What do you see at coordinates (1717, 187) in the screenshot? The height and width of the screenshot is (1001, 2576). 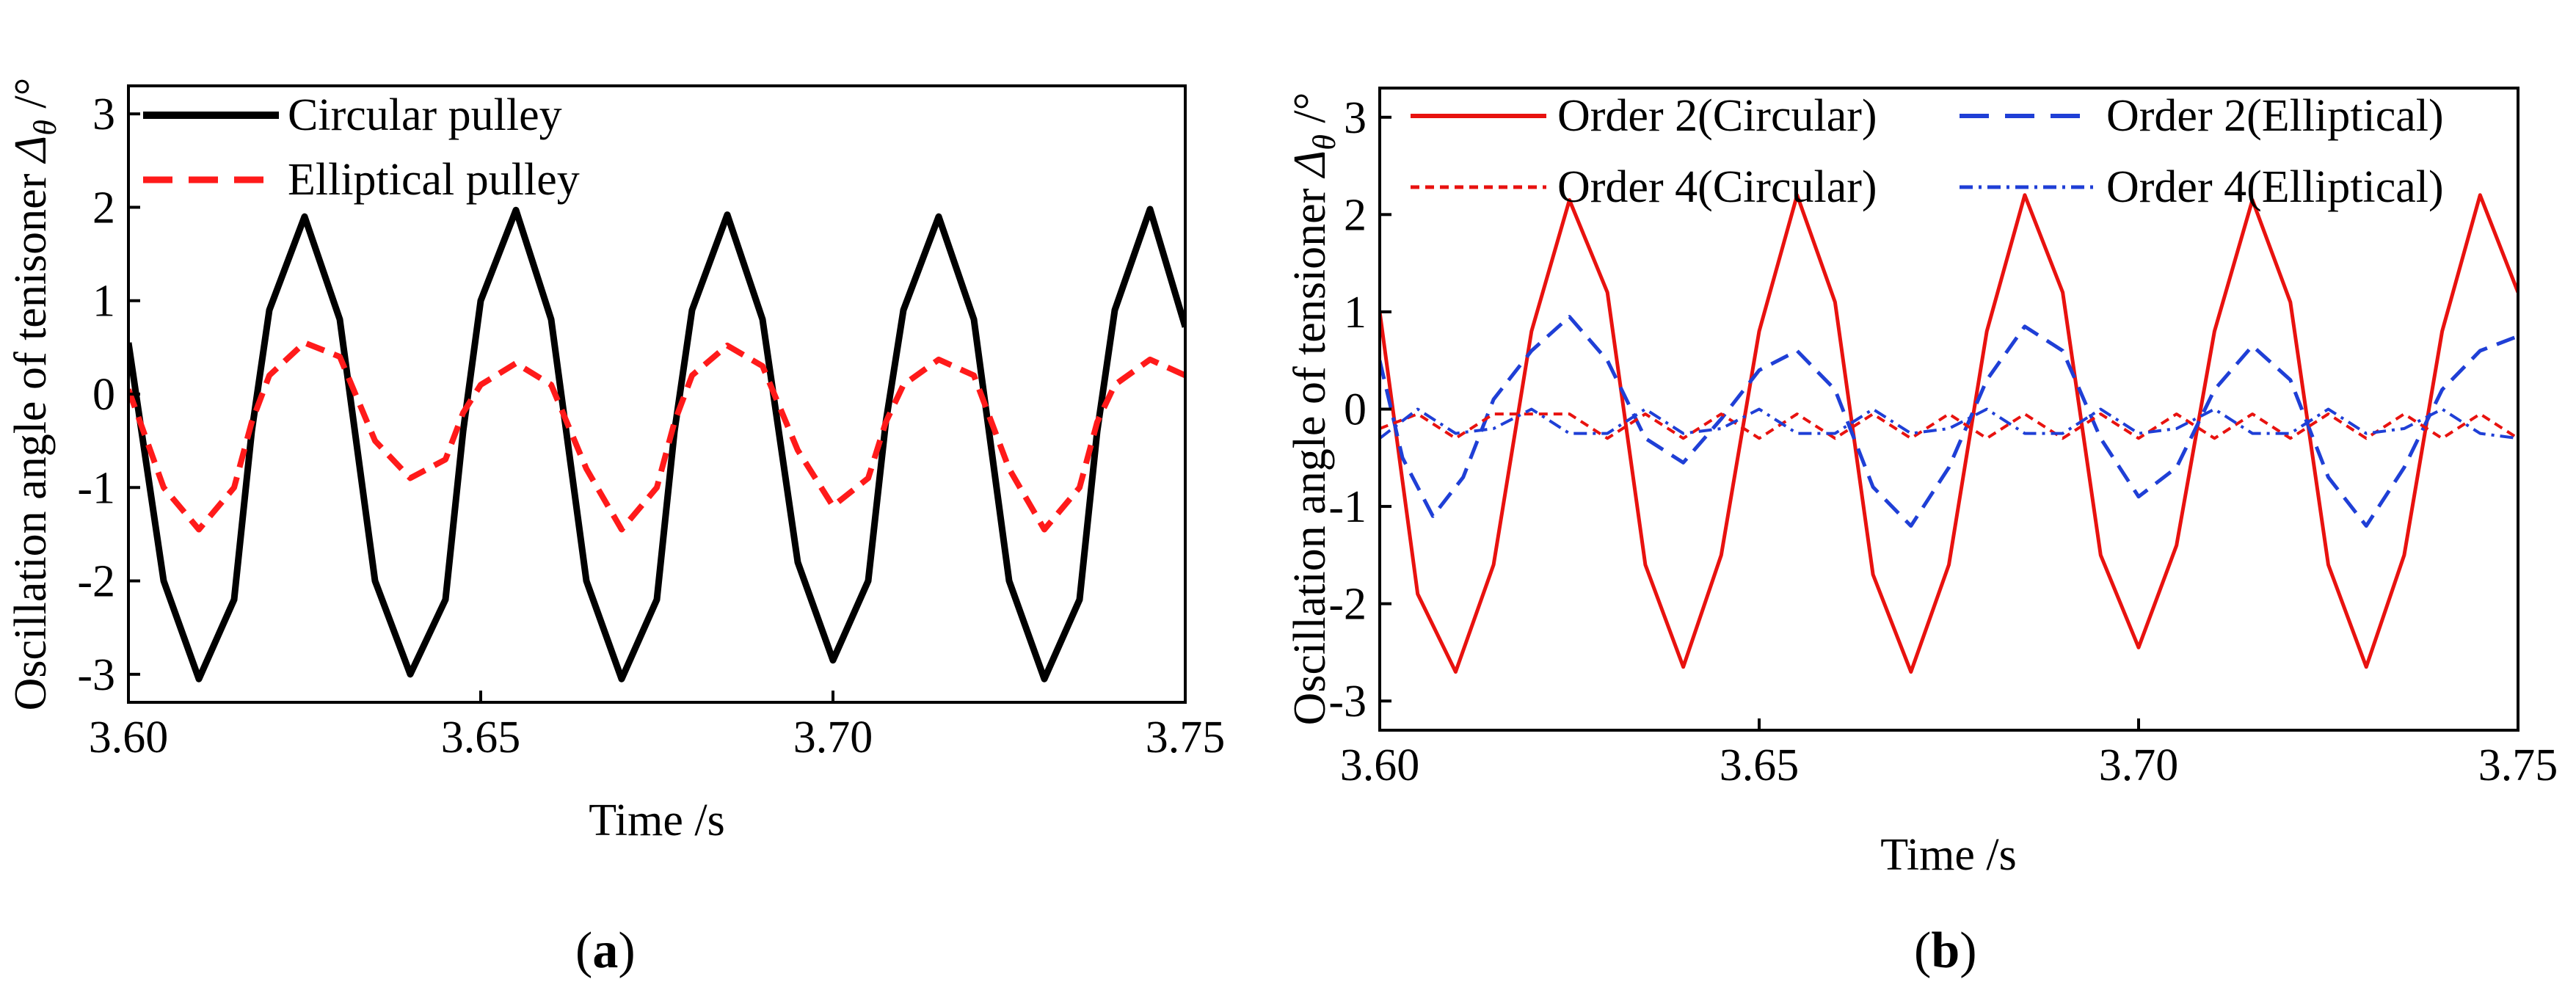 I see `legend-label-order4-circular: Order 4(Circular)` at bounding box center [1717, 187].